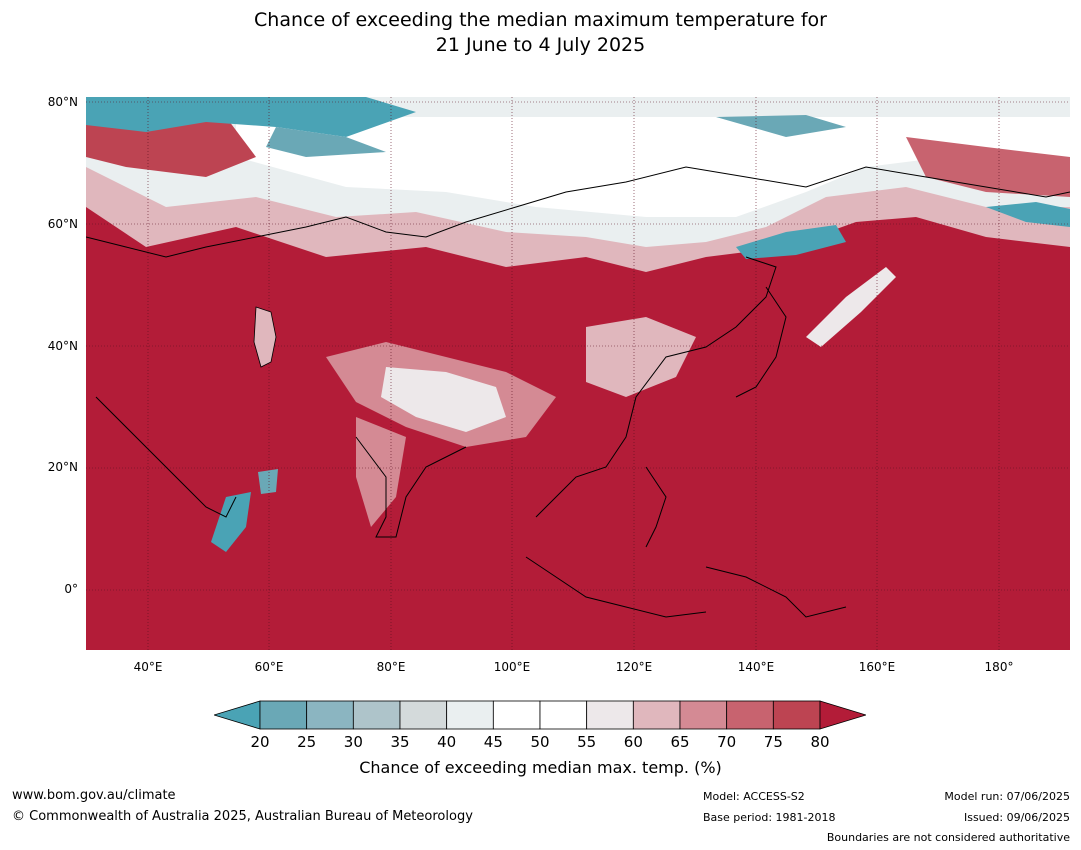 This screenshot has width=1081, height=850. I want to click on footer-model-run: Model run: 07/06/2025, so click(1007, 796).